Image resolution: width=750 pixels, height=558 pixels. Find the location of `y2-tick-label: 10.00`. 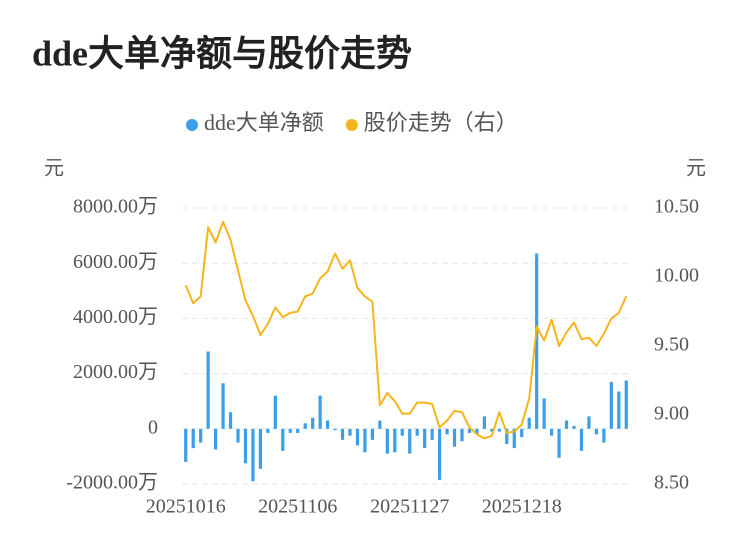

y2-tick-label: 10.00 is located at coordinates (676, 276).